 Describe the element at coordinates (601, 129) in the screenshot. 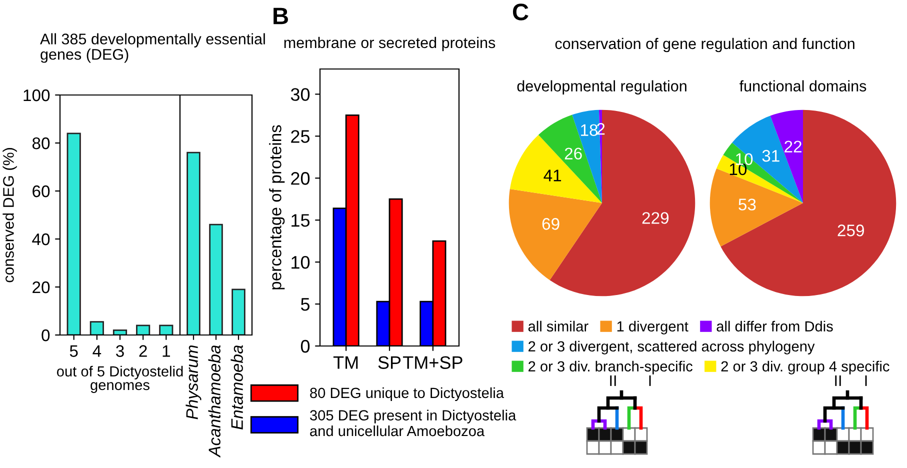

I see `data-label: 2` at that location.